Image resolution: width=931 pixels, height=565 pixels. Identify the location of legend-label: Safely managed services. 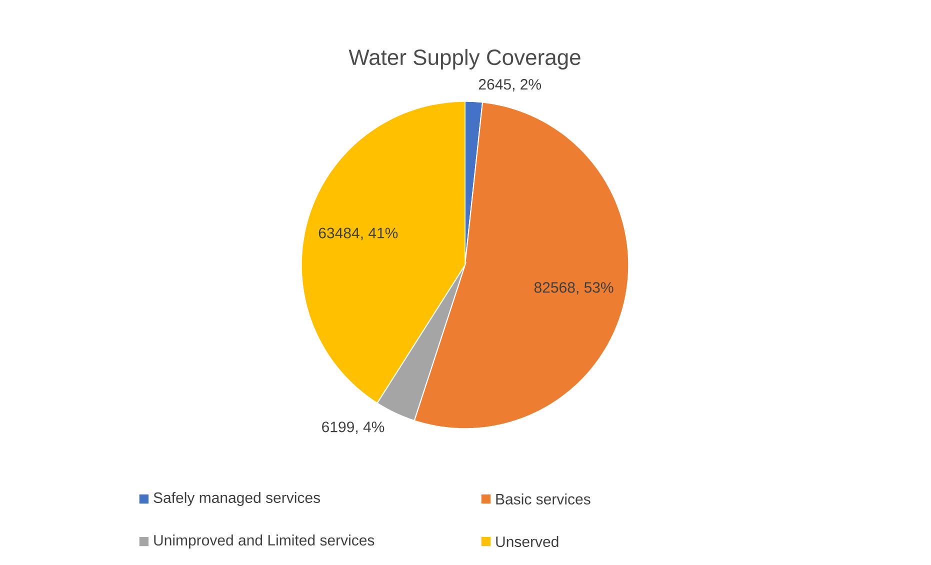
(237, 499).